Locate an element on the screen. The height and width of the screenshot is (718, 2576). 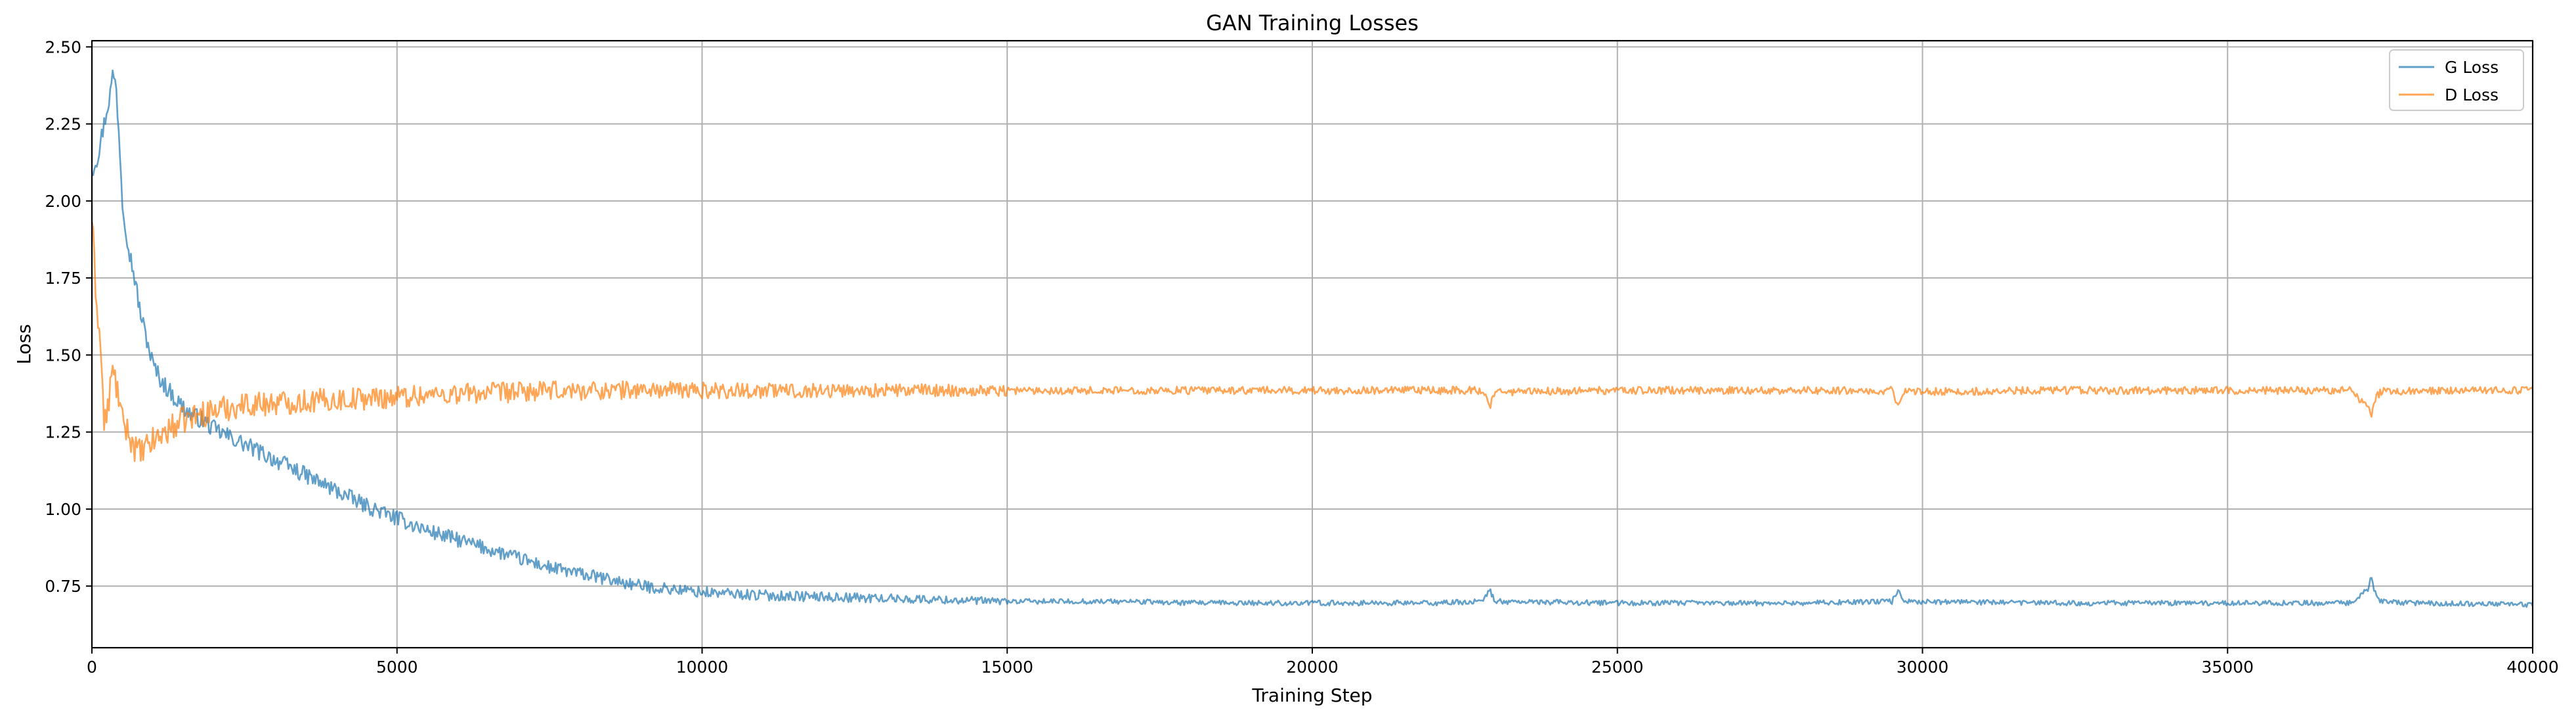
legend-label: G Loss is located at coordinates (2472, 67).